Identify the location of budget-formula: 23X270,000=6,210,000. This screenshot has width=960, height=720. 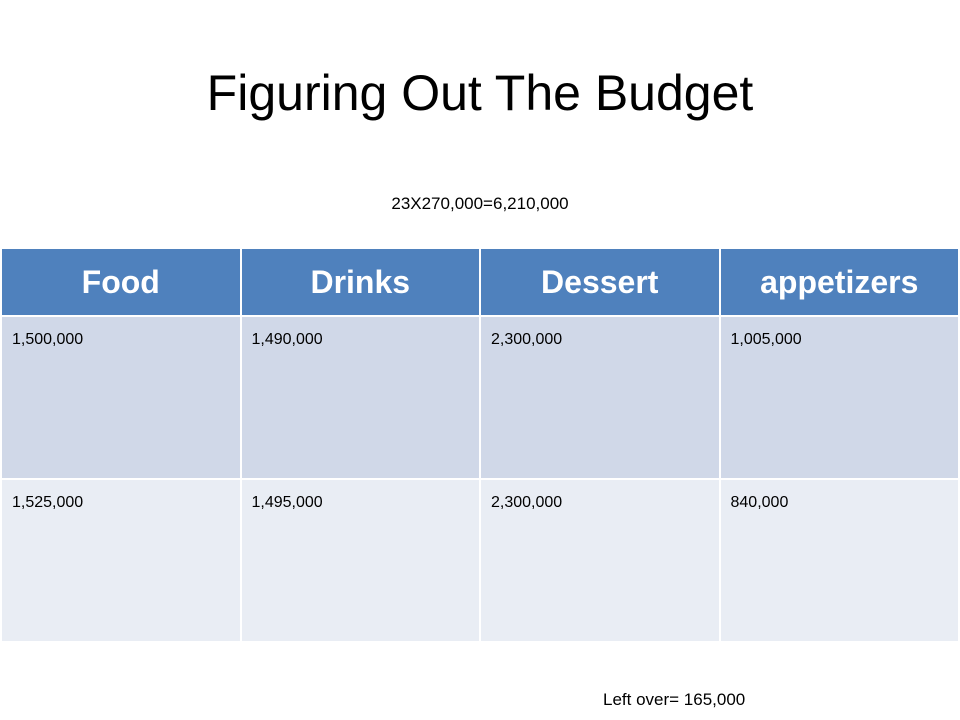
(480, 203).